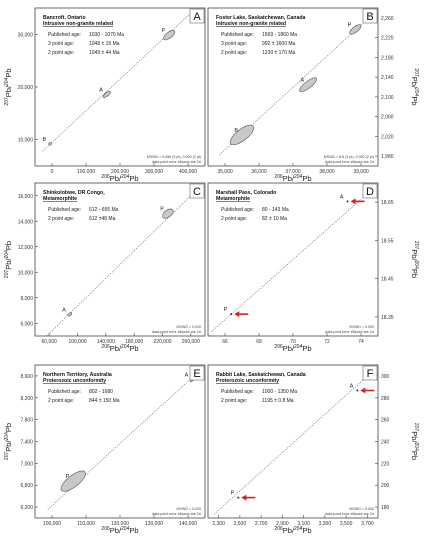 Image resolution: width=424 pixels, height=550 pixels. Describe the element at coordinates (385, 377) in the screenshot. I see `y-tick-label: 300` at that location.